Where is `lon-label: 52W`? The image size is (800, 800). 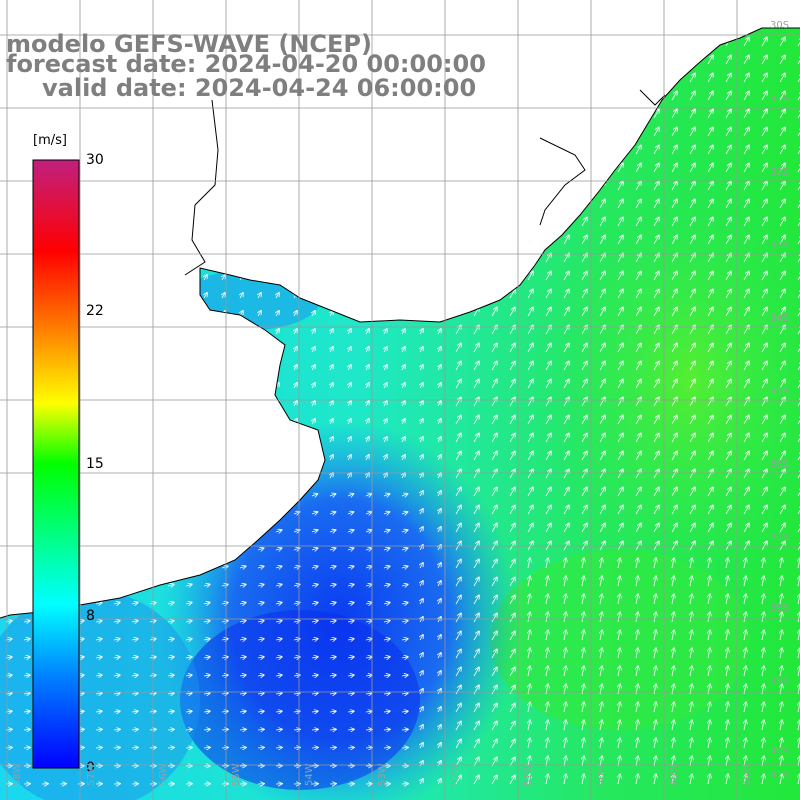
lon-label: 52W is located at coordinates (455, 774).